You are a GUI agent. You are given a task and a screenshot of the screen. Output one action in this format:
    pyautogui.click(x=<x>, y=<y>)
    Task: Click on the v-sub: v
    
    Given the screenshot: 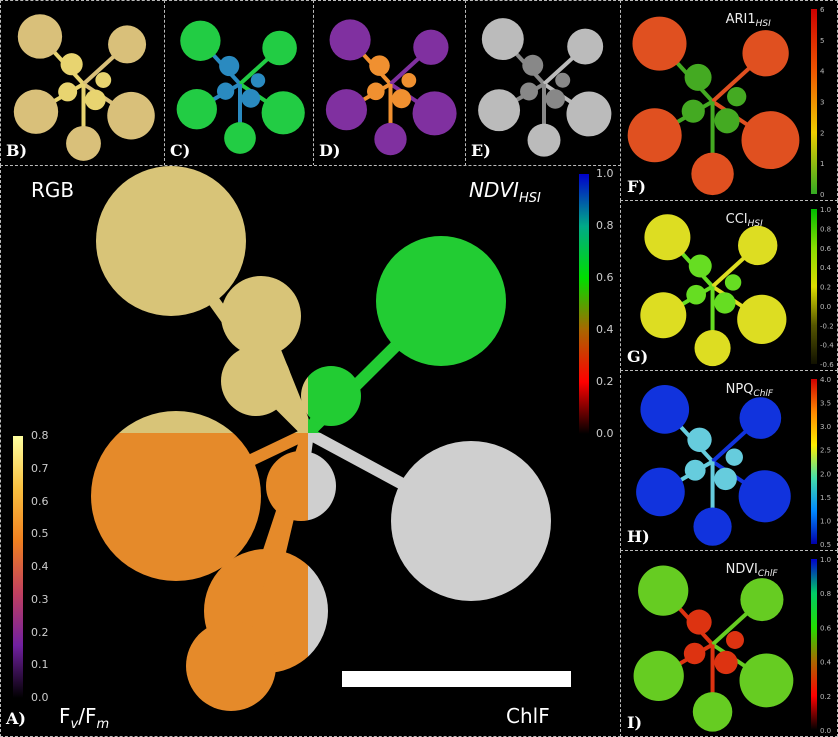 What is the action you would take?
    pyautogui.click(x=74, y=724)
    